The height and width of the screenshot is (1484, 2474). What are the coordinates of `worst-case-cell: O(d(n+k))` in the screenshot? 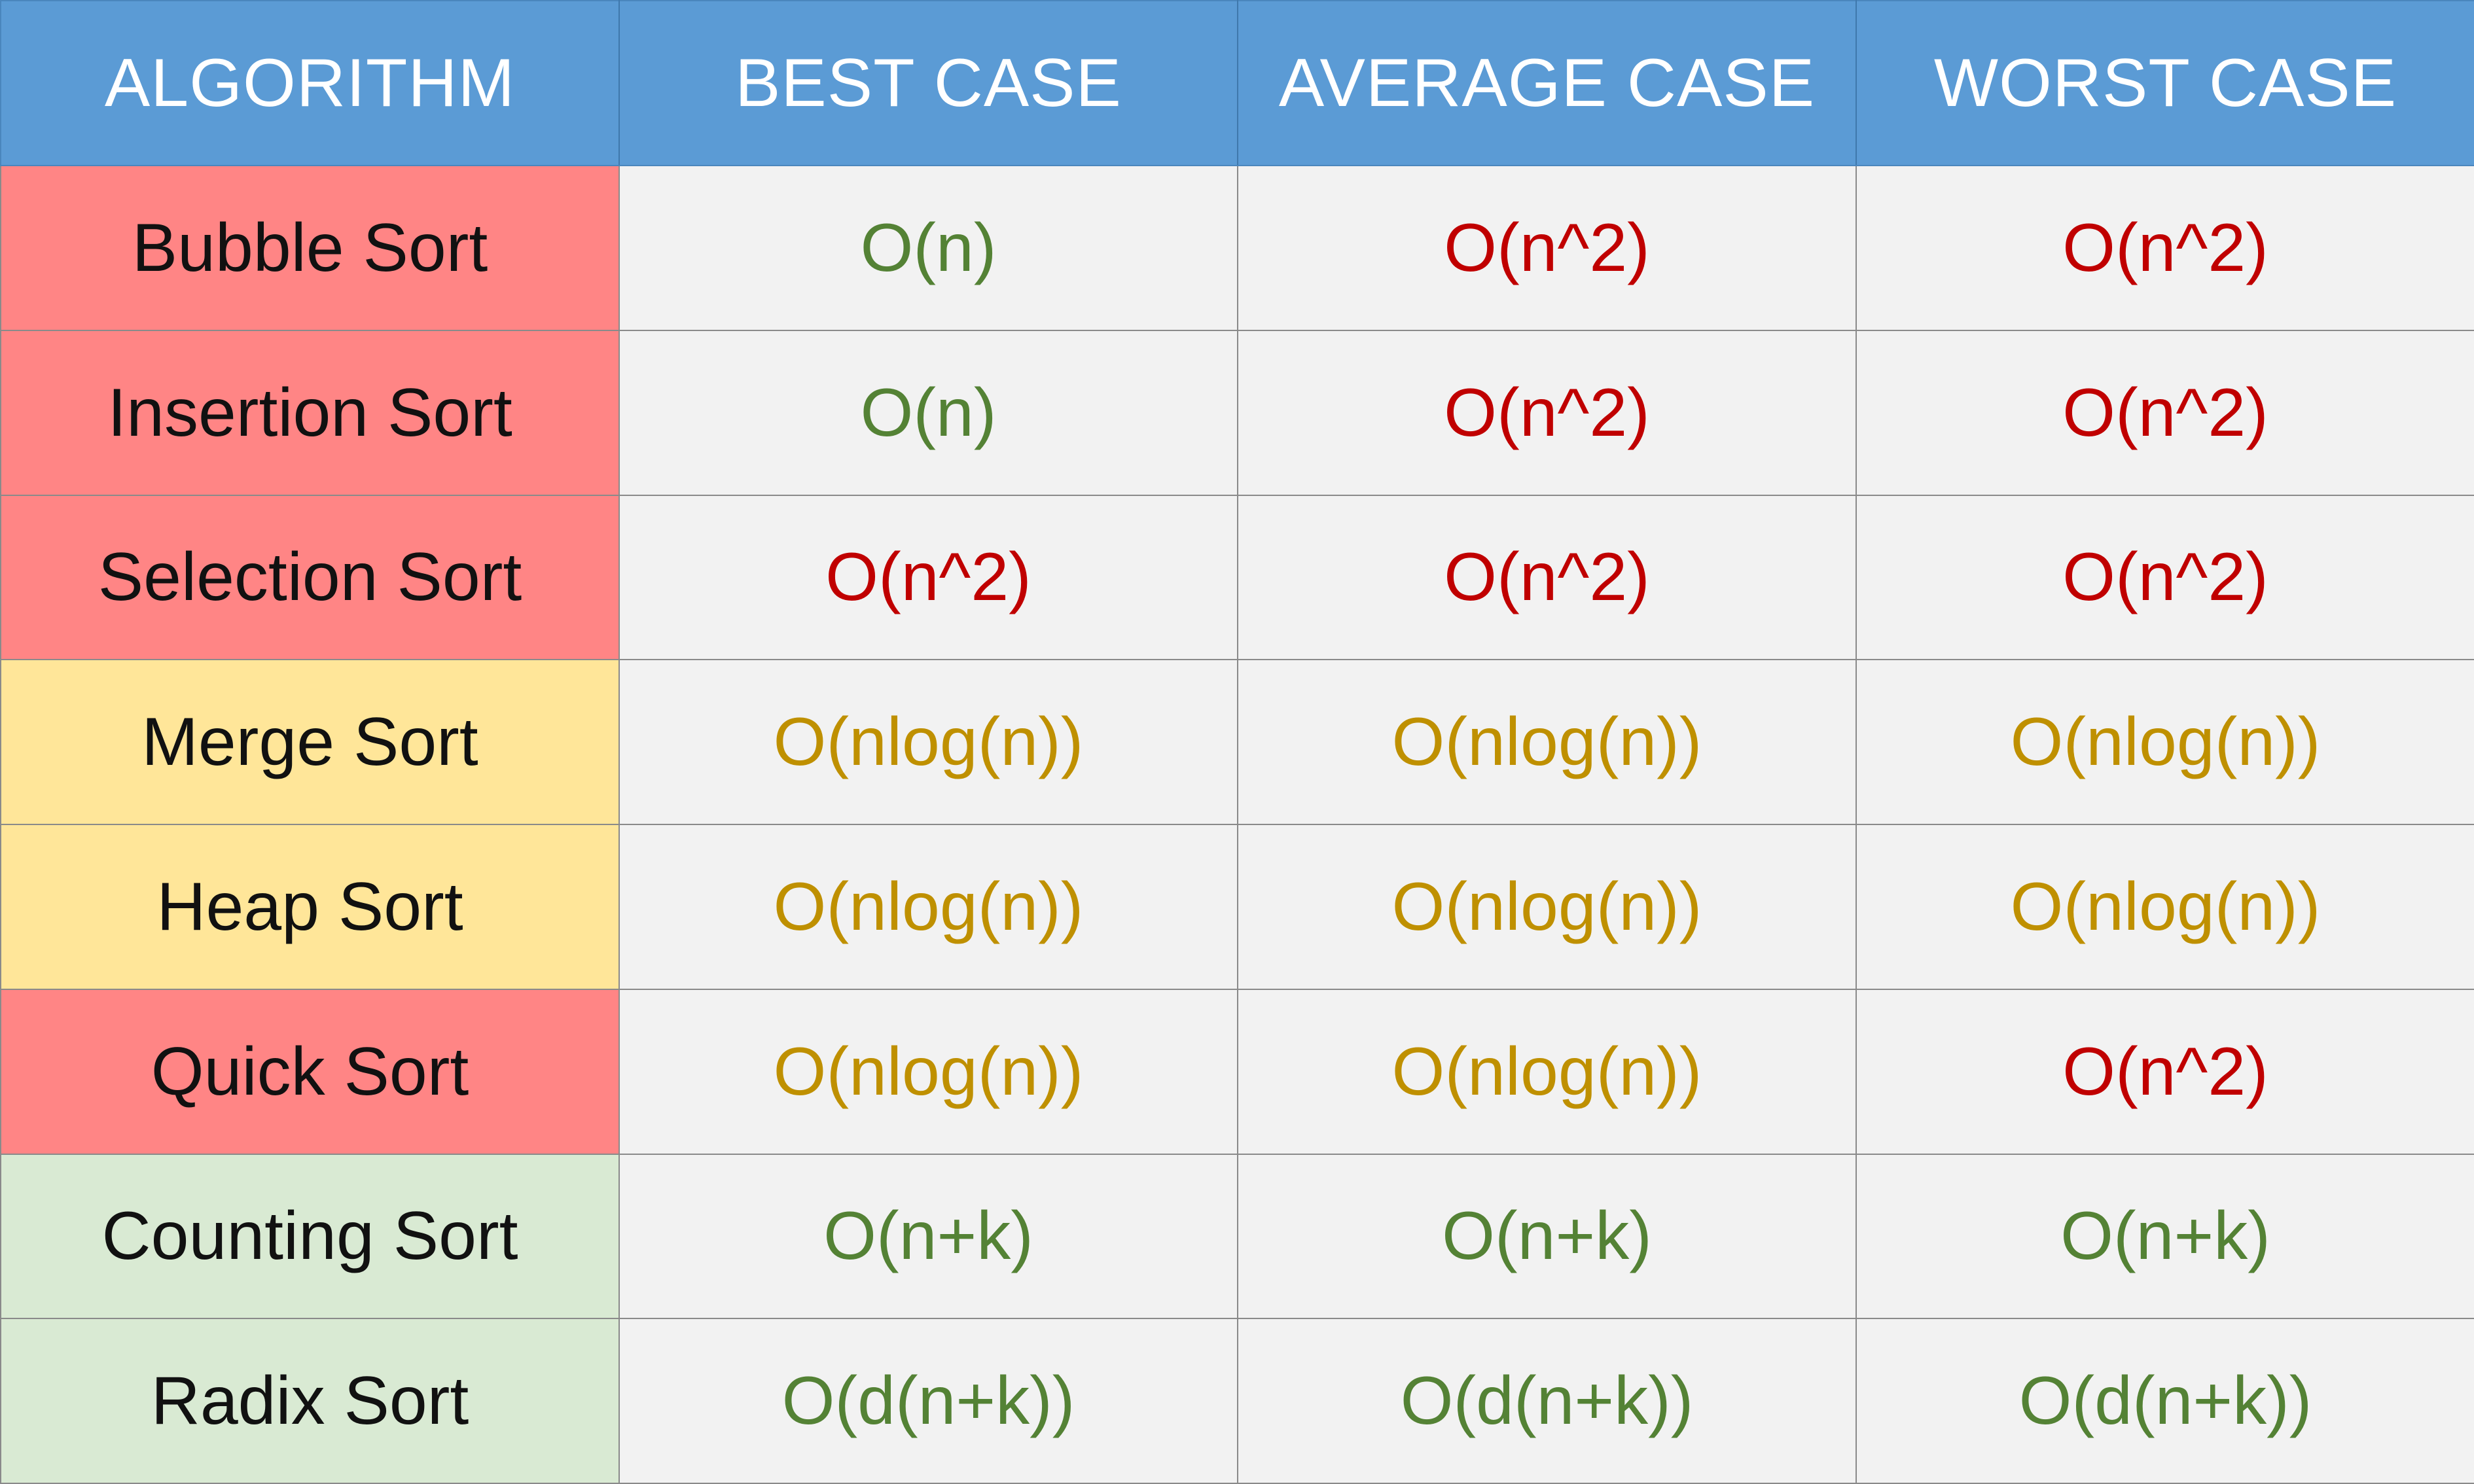 It's located at (2165, 1401).